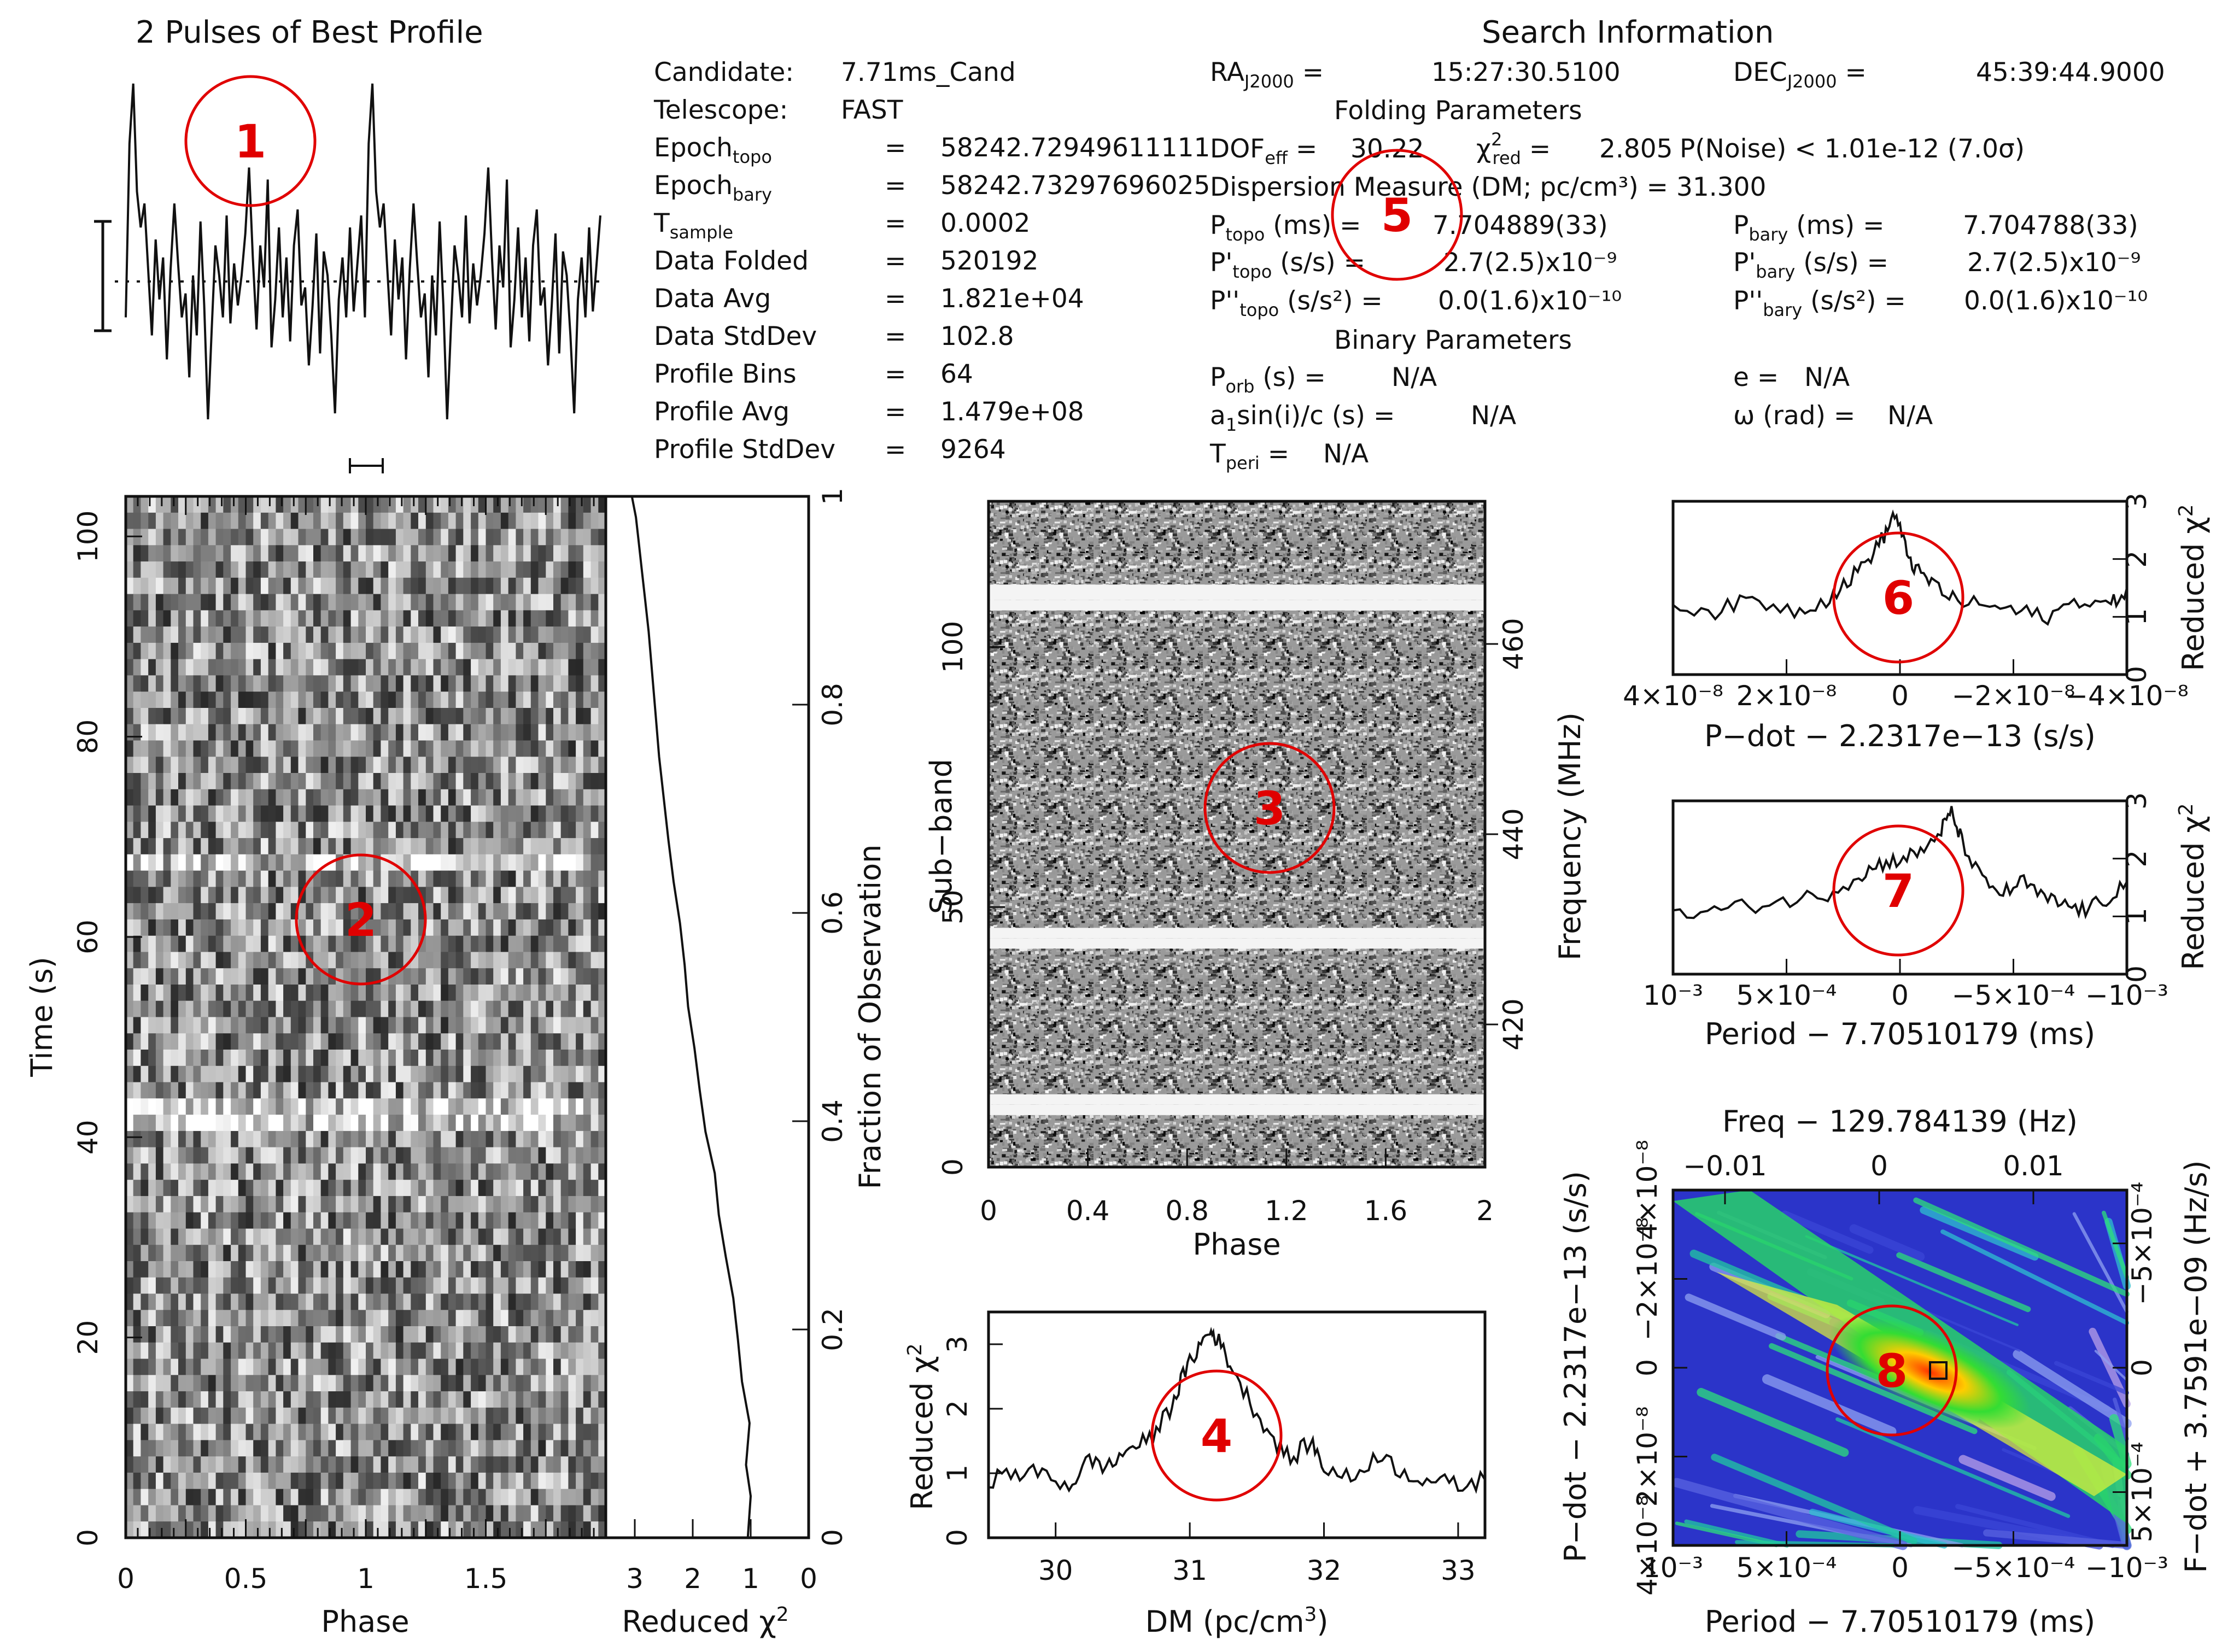 The height and width of the screenshot is (1652, 2222). I want to click on info-label-5: Data Folded, so click(732, 261).